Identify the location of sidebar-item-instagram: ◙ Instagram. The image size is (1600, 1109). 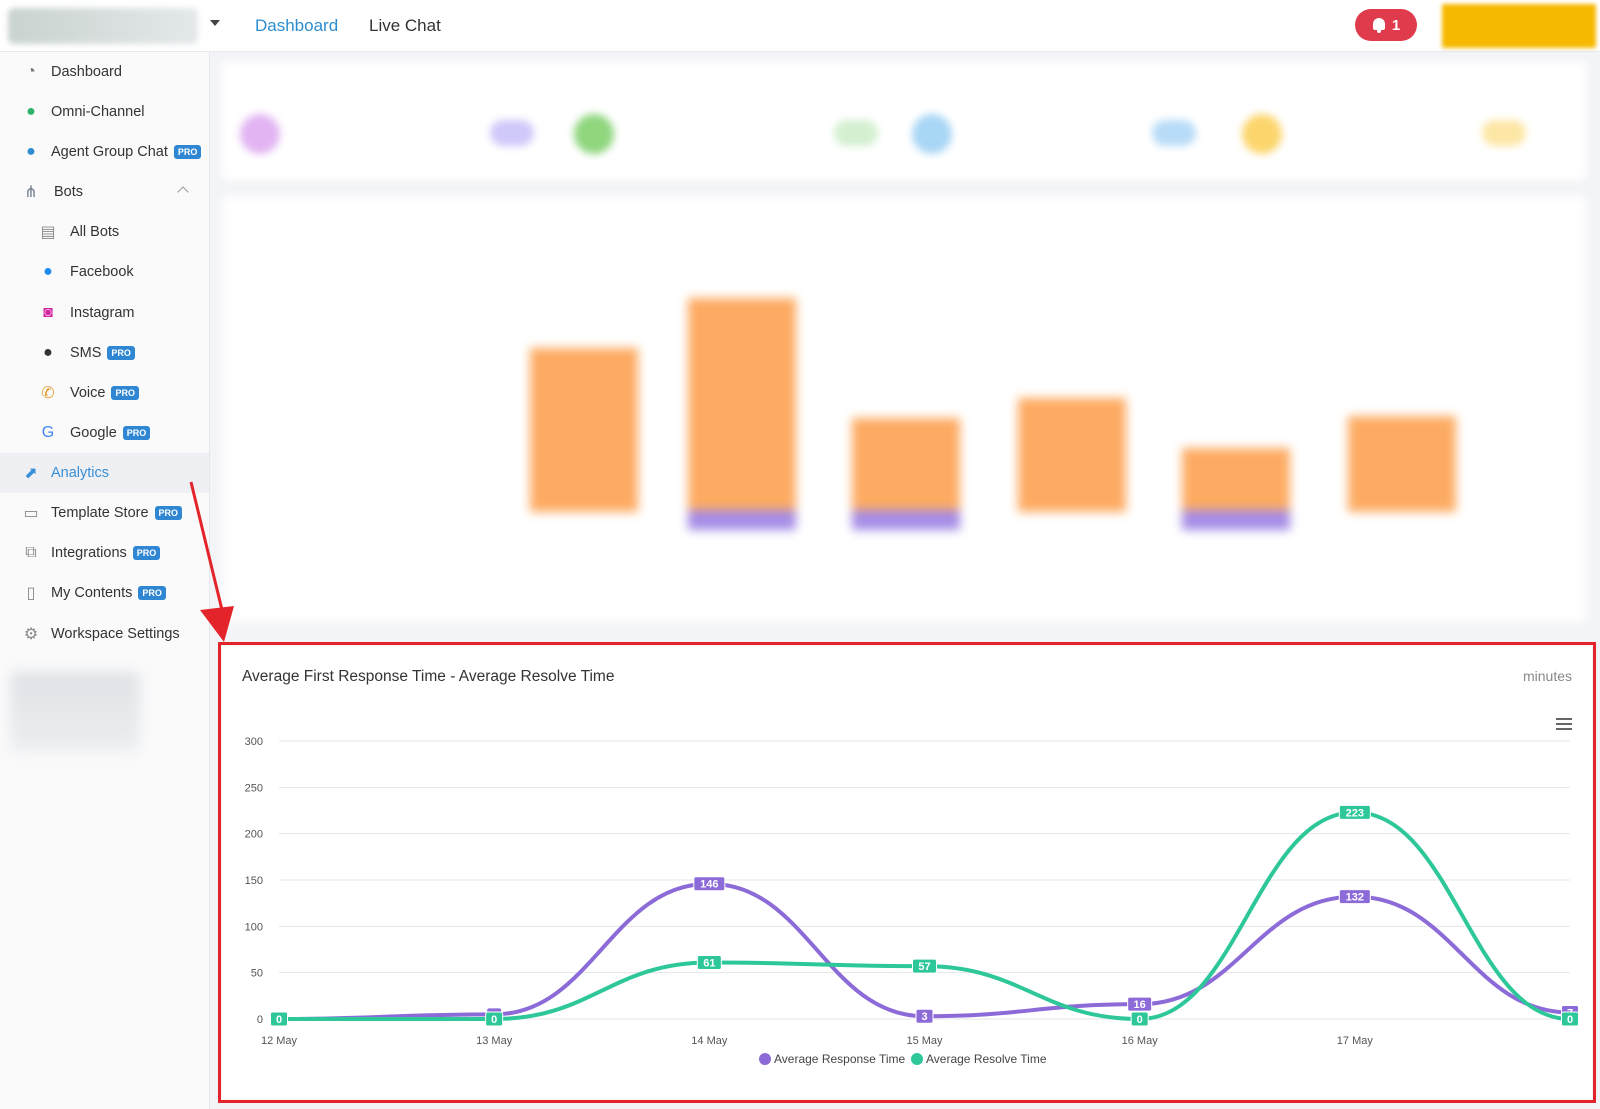
(104, 313).